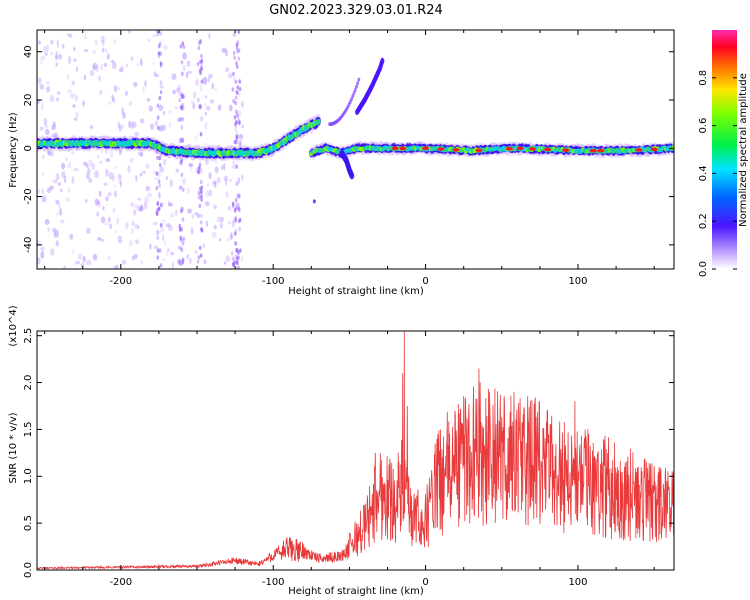 The image size is (750, 600). Describe the element at coordinates (356, 591) in the screenshot. I see `snr-xlabel: Height of straight line (km)` at that location.